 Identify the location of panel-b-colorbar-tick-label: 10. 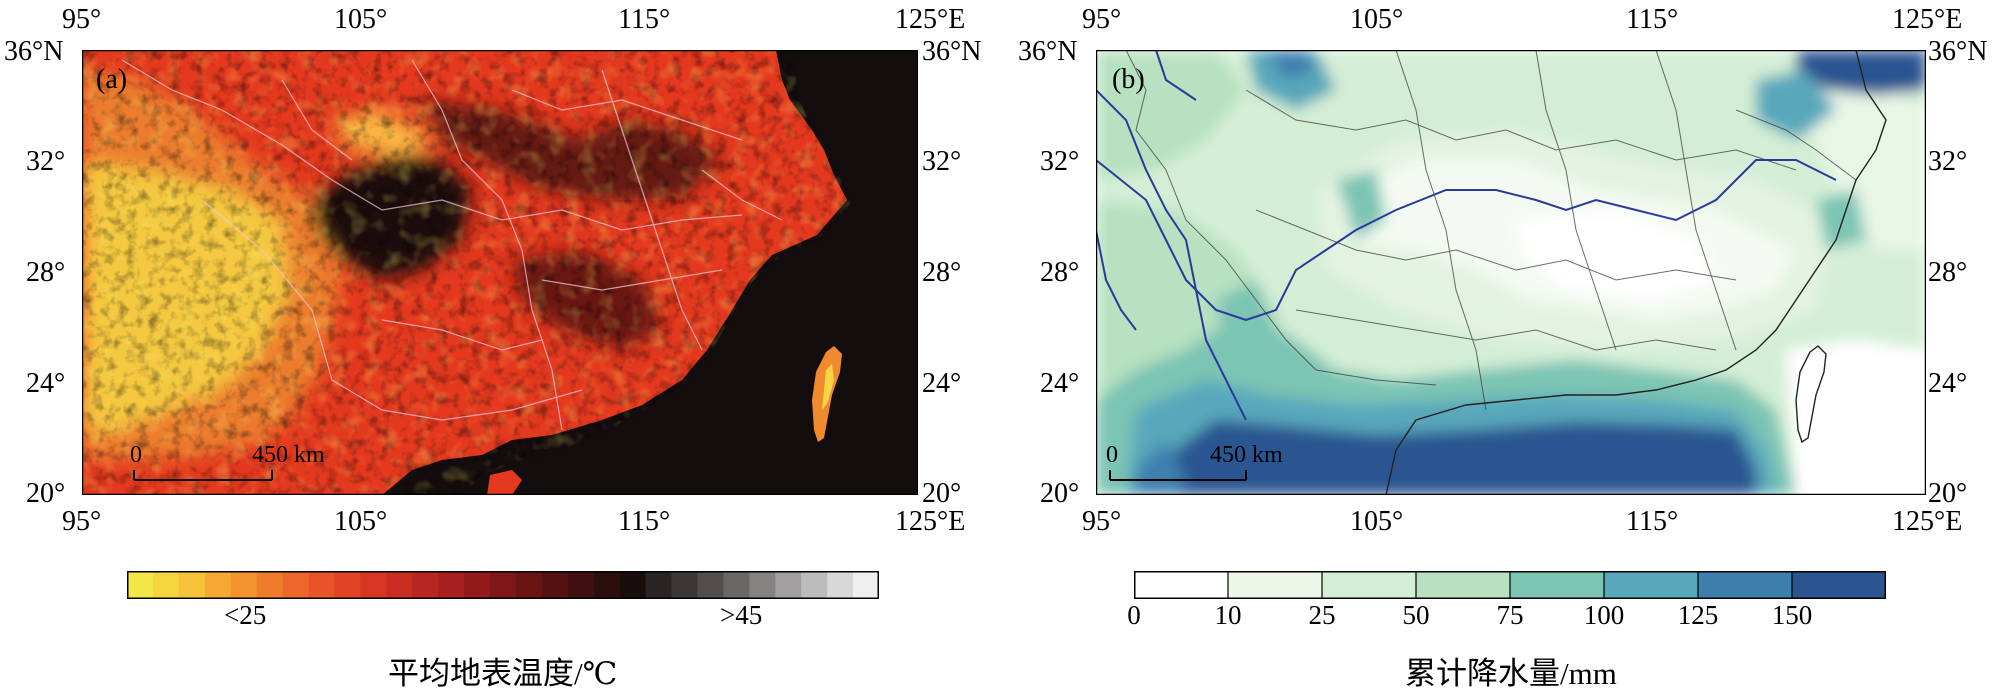
(1228, 615).